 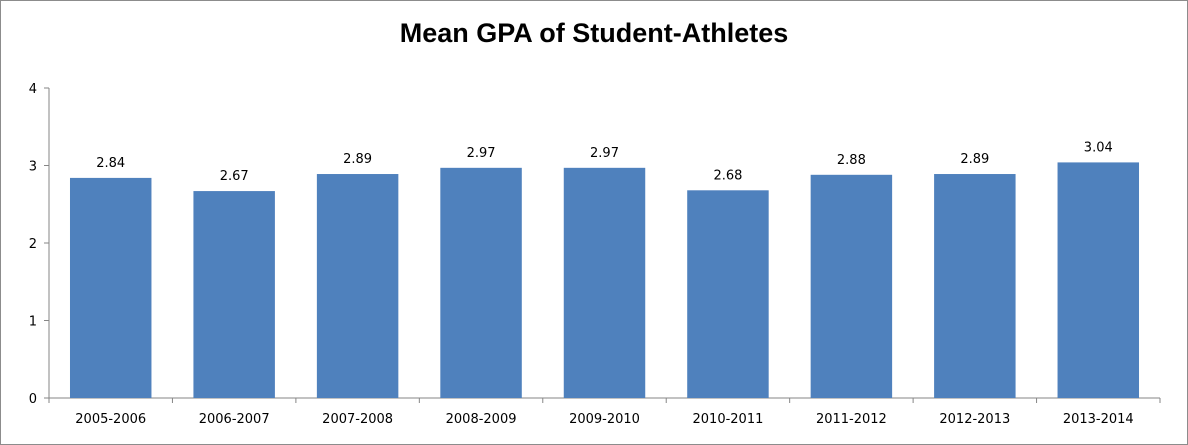 I want to click on y-tick-label: 1, so click(x=33, y=322).